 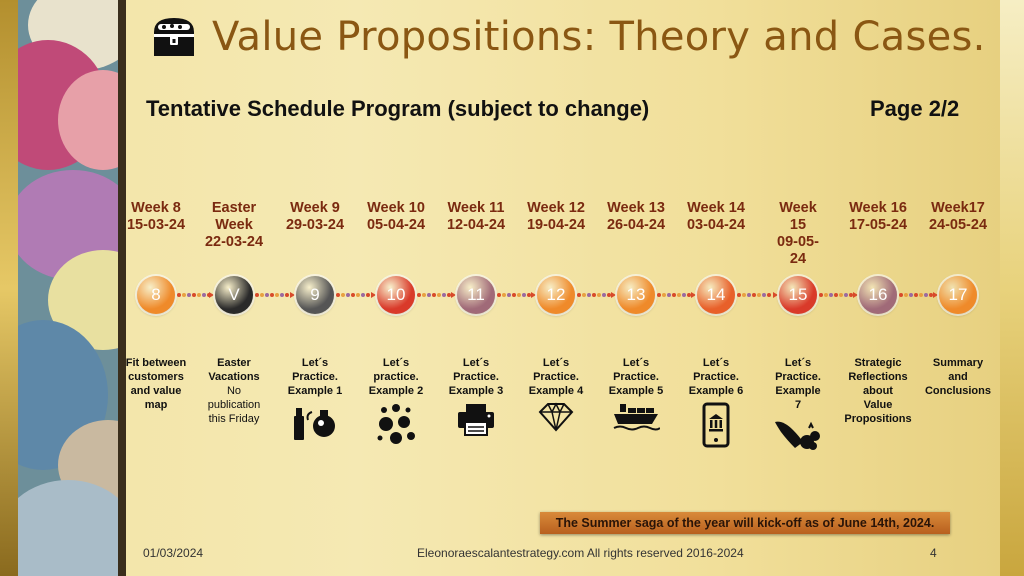 What do you see at coordinates (476, 421) in the screenshot?
I see `printer-icon` at bounding box center [476, 421].